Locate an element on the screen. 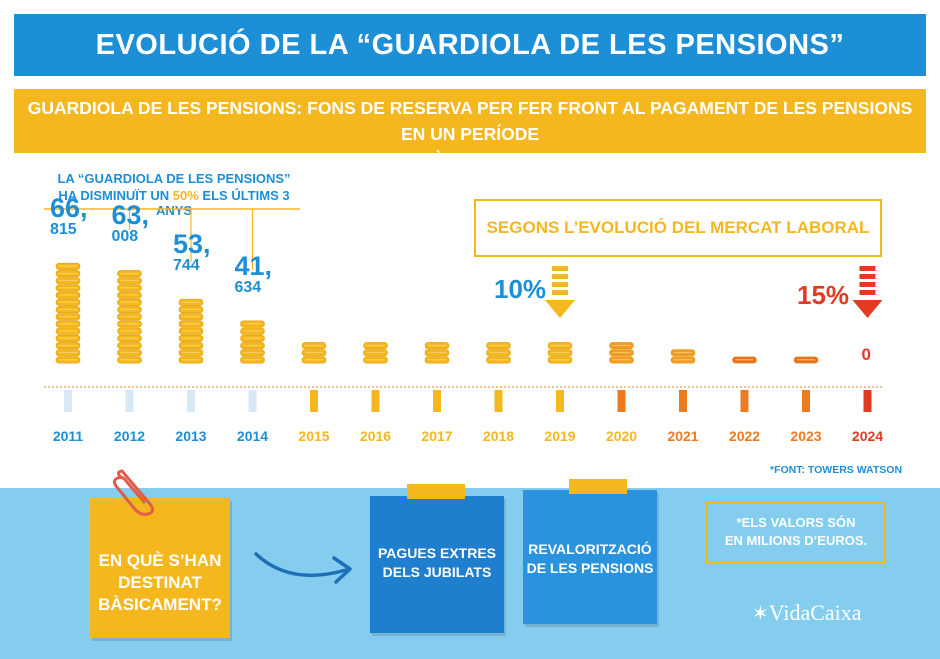 This screenshot has height=659, width=940. answer-note-revaluation: REVALORITZACIÓ DE LES PENSIONS is located at coordinates (590, 557).